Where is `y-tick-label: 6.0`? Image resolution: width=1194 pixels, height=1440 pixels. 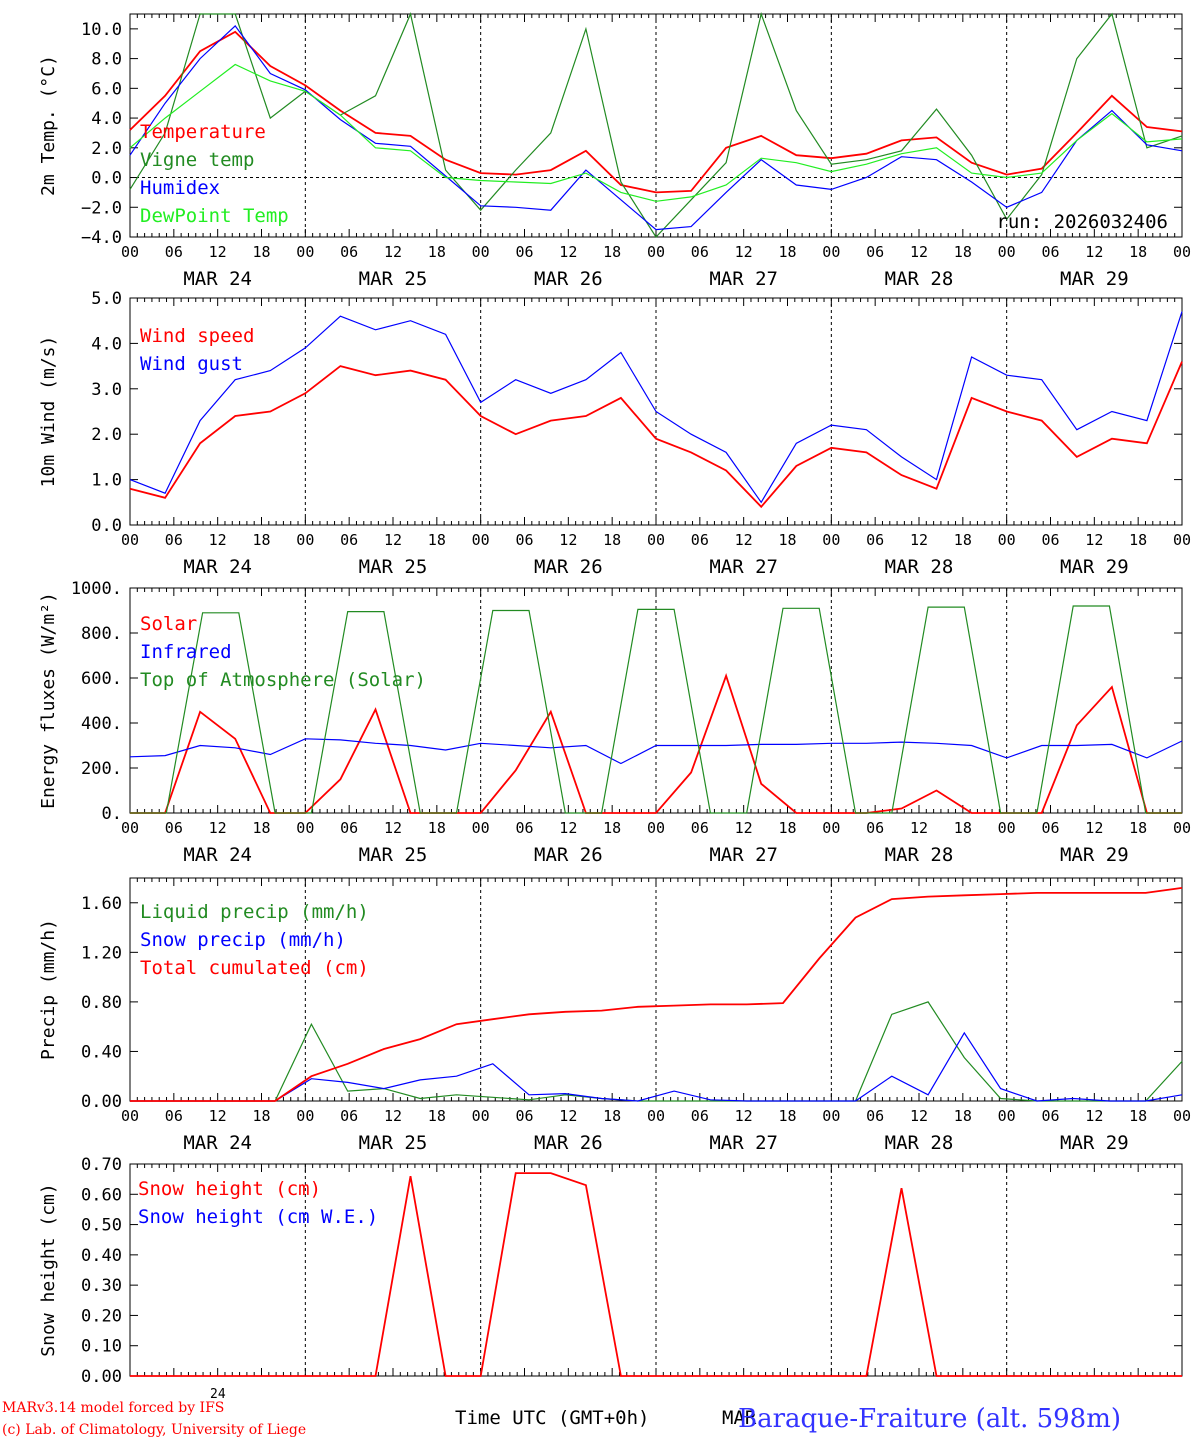
y-tick-label: 6.0 is located at coordinates (106, 89).